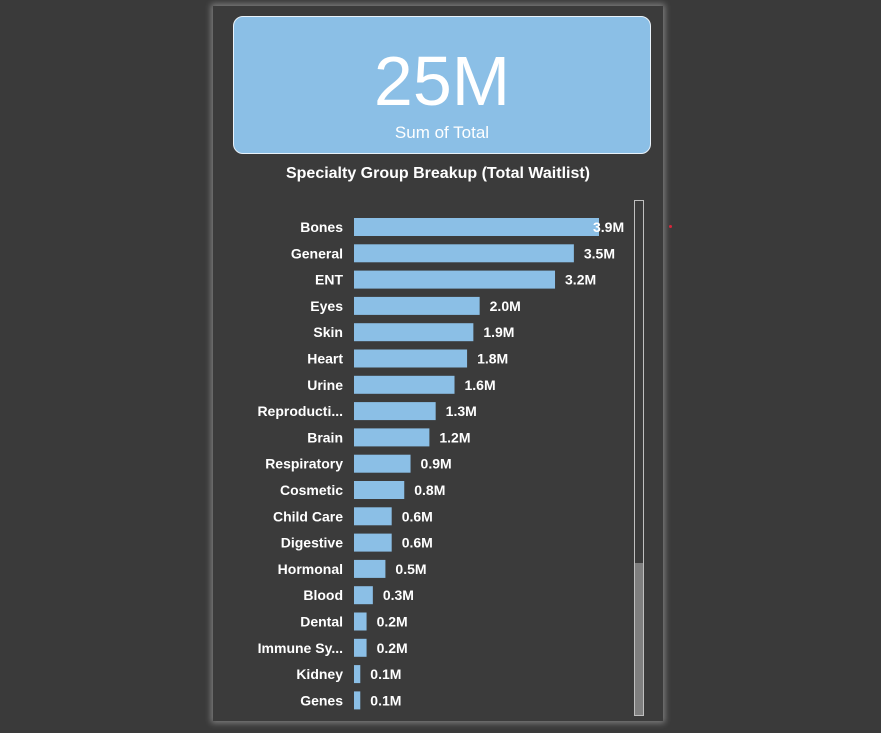  Describe the element at coordinates (442, 132) in the screenshot. I see `kpi-label: Sum of Total` at that location.